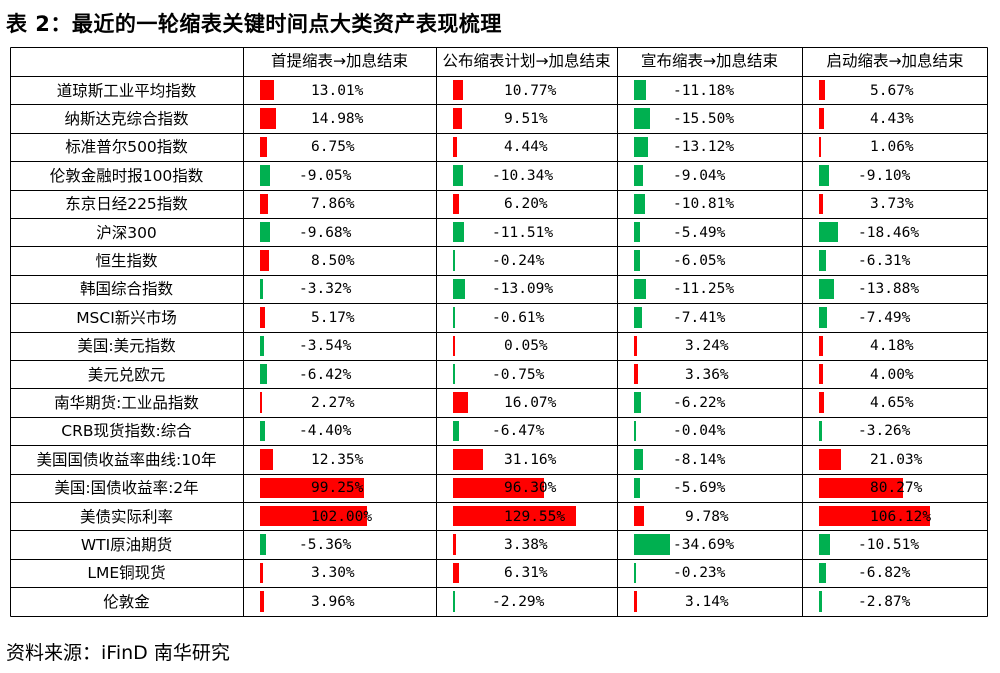  I want to click on row-label: 纳斯达克综合指数, so click(126, 118).